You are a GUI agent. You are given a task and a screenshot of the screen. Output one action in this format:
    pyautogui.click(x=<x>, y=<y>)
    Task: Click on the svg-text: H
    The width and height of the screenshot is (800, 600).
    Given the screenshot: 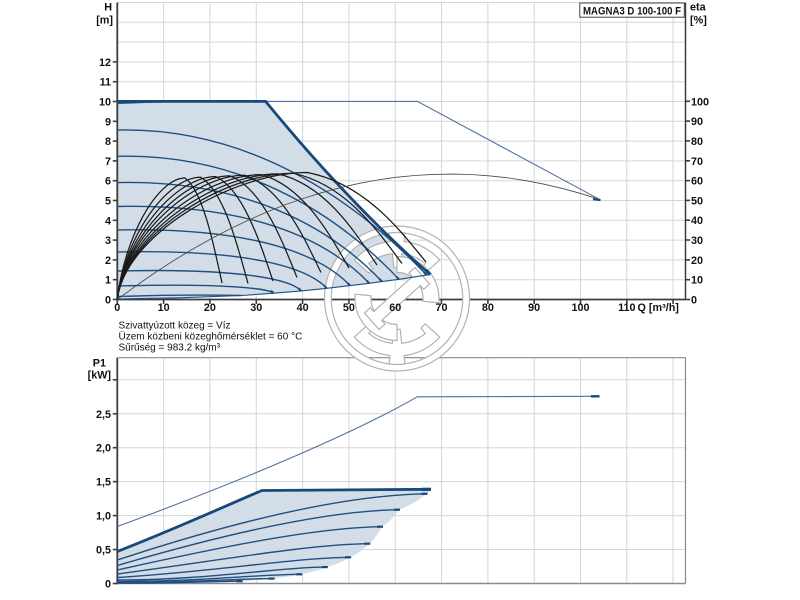 What is the action you would take?
    pyautogui.click(x=108, y=8)
    